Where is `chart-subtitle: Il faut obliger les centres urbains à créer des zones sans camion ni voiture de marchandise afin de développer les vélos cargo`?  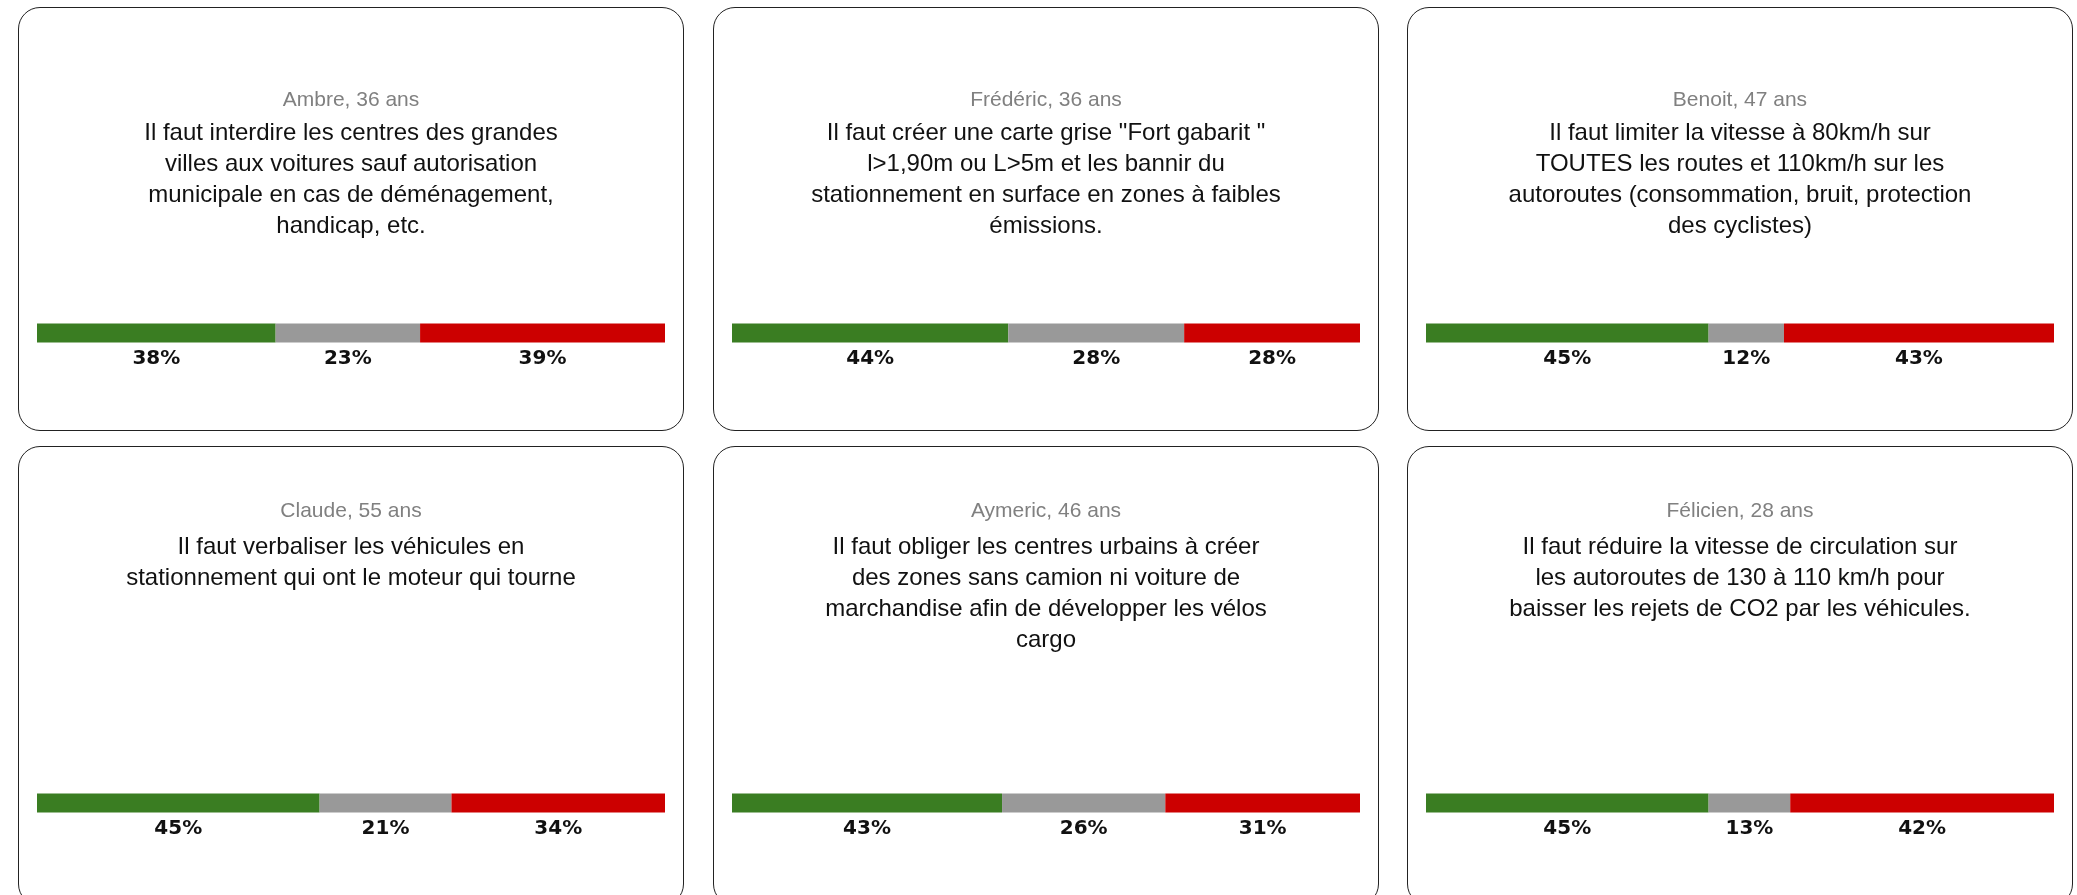 chart-subtitle: Il faut obliger les centres urbains à créer des zones sans camion ni voiture de marchandise afin de développer les vélos cargo is located at coordinates (1046, 592).